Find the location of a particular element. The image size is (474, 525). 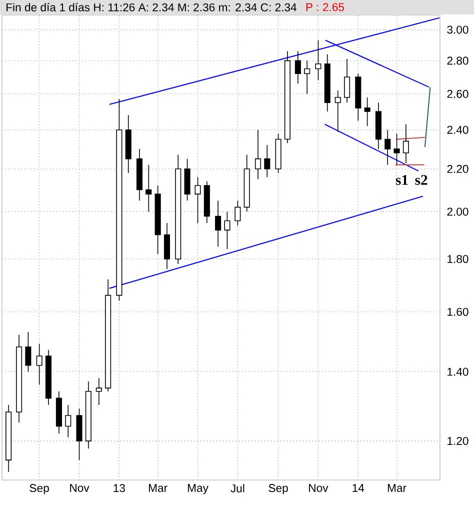

annotation: s2 is located at coordinates (421, 180).